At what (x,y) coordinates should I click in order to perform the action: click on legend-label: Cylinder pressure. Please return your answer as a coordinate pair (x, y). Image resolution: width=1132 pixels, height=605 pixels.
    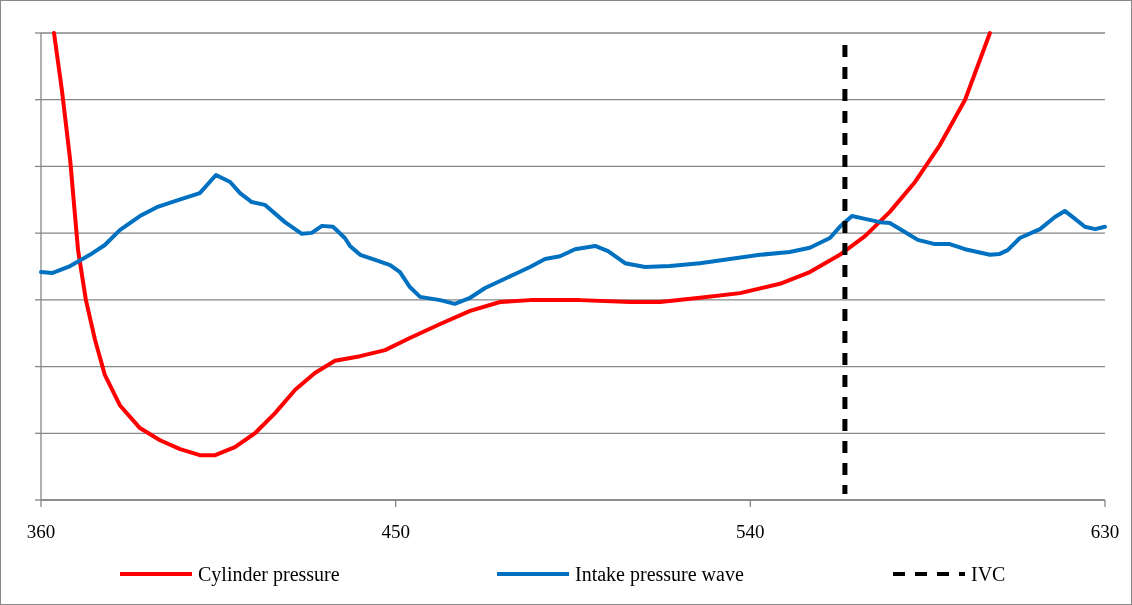
    Looking at the image, I should click on (269, 574).